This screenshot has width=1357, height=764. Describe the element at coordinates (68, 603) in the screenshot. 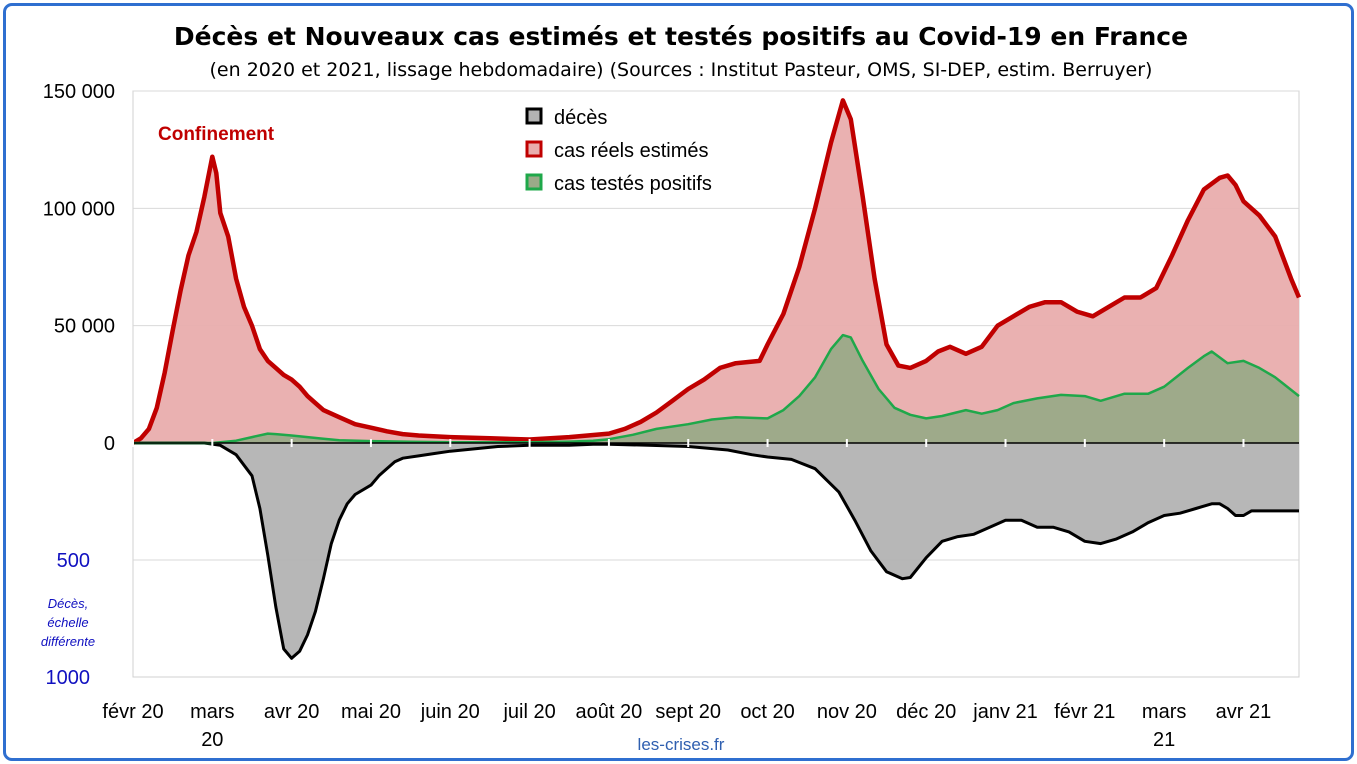

I see `deaths-note-line: Décès,` at that location.